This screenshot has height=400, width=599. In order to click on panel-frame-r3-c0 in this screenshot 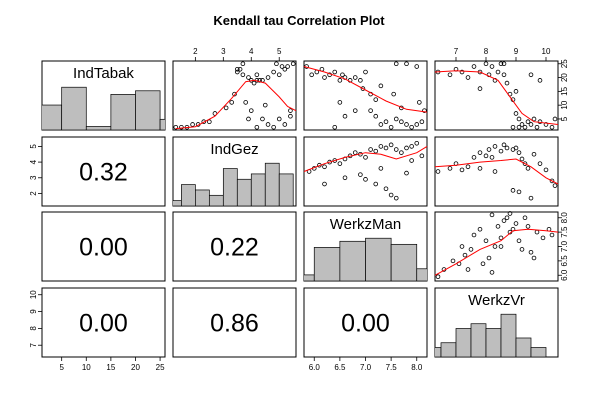, I will do `click(103, 322)`.